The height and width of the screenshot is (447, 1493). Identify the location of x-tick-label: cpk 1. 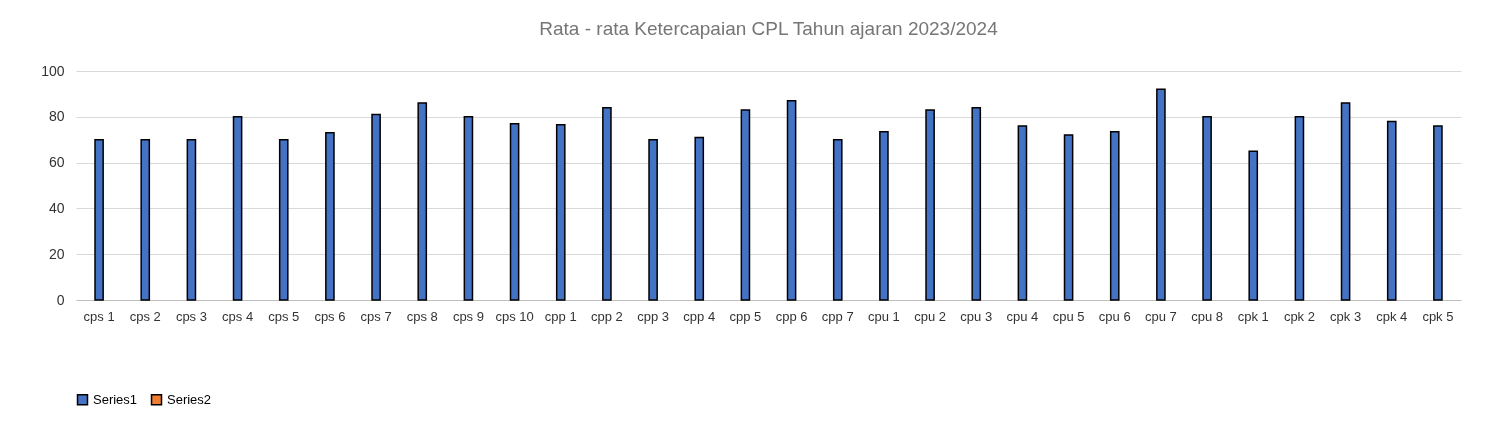
(1253, 316).